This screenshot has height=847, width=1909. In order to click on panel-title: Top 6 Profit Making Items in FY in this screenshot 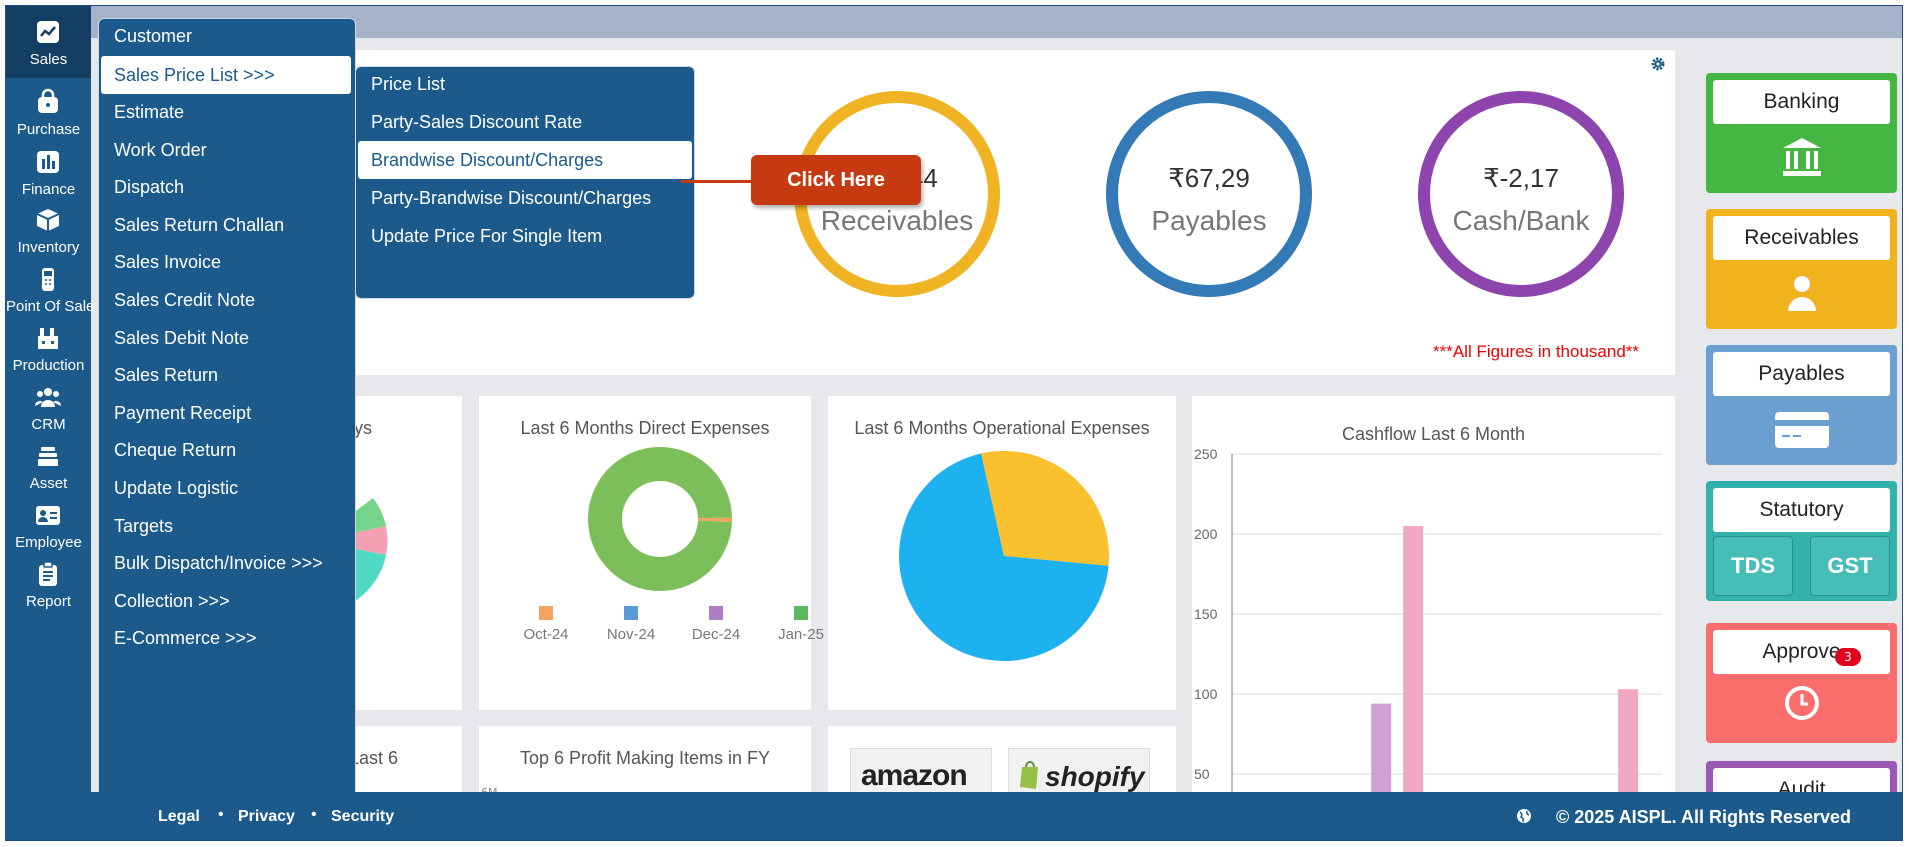, I will do `click(645, 758)`.